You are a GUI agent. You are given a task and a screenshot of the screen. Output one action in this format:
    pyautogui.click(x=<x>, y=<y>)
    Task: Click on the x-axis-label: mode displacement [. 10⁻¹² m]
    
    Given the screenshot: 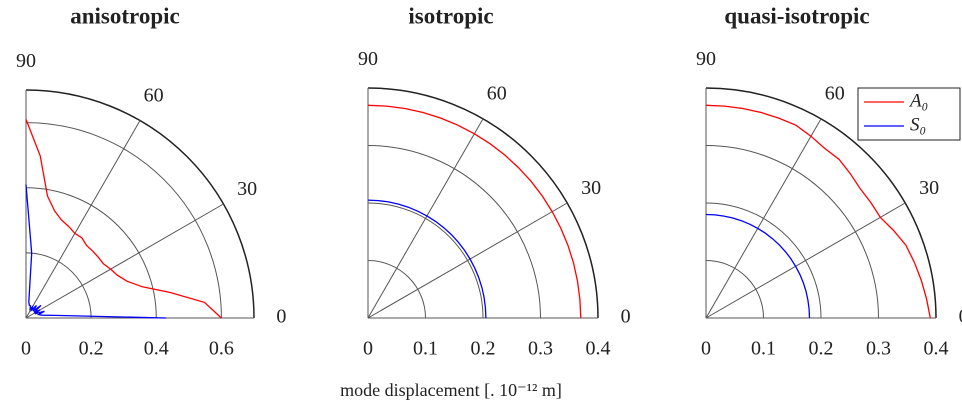 What is the action you would take?
    pyautogui.click(x=451, y=390)
    